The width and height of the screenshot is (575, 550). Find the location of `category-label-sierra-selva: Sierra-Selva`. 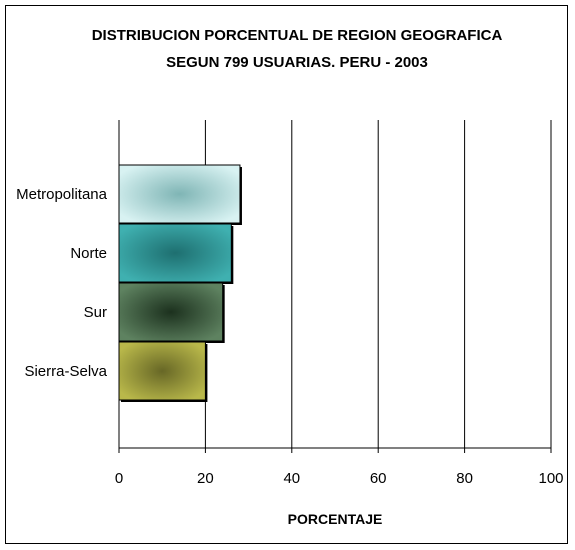

category-label-sierra-selva: Sierra-Selva is located at coordinates (65, 371).